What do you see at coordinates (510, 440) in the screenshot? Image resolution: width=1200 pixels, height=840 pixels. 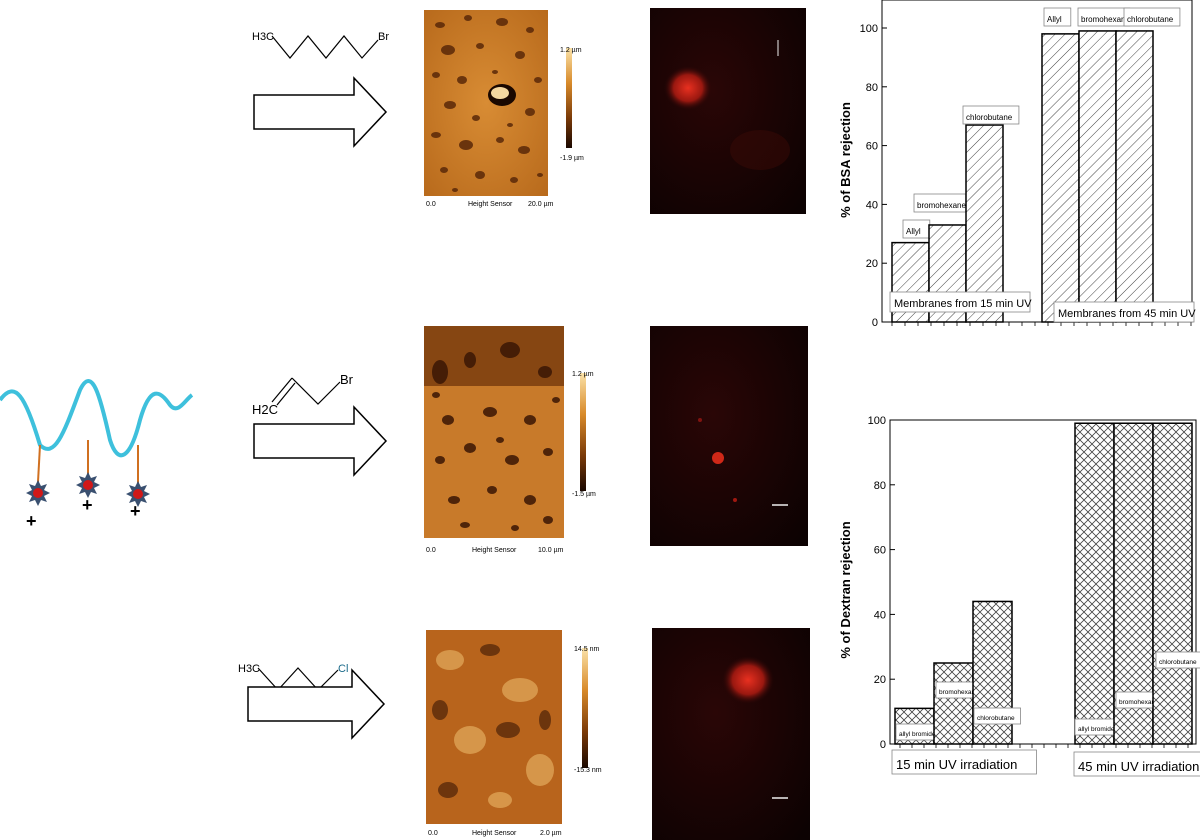 I see `afm-image-2: 1.2 µm -1.5 µm 0.0 Height Sensor 10.0 µm` at bounding box center [510, 440].